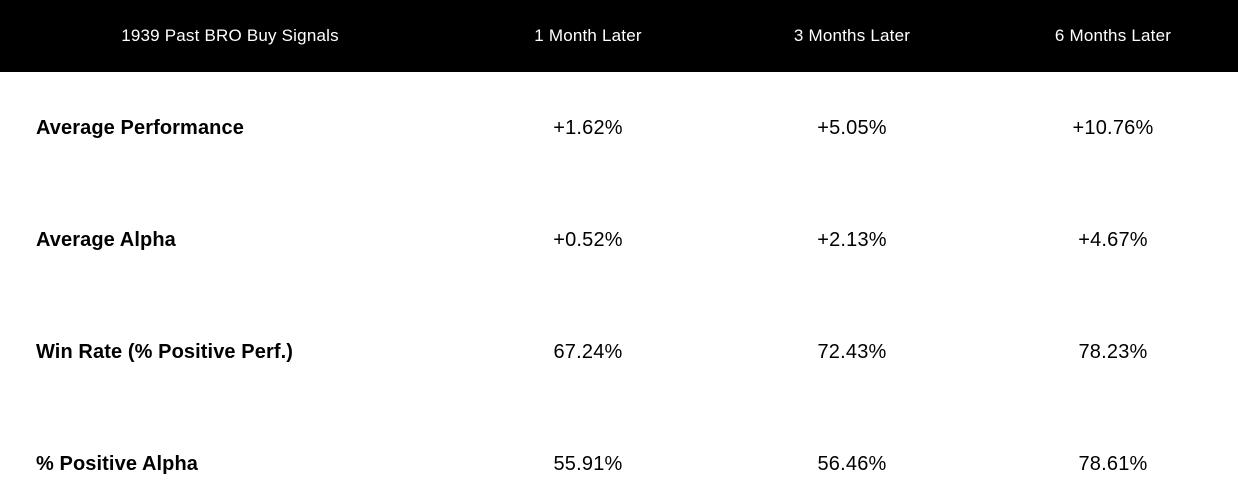  What do you see at coordinates (852, 463) in the screenshot?
I see `row-value: 56.46%` at bounding box center [852, 463].